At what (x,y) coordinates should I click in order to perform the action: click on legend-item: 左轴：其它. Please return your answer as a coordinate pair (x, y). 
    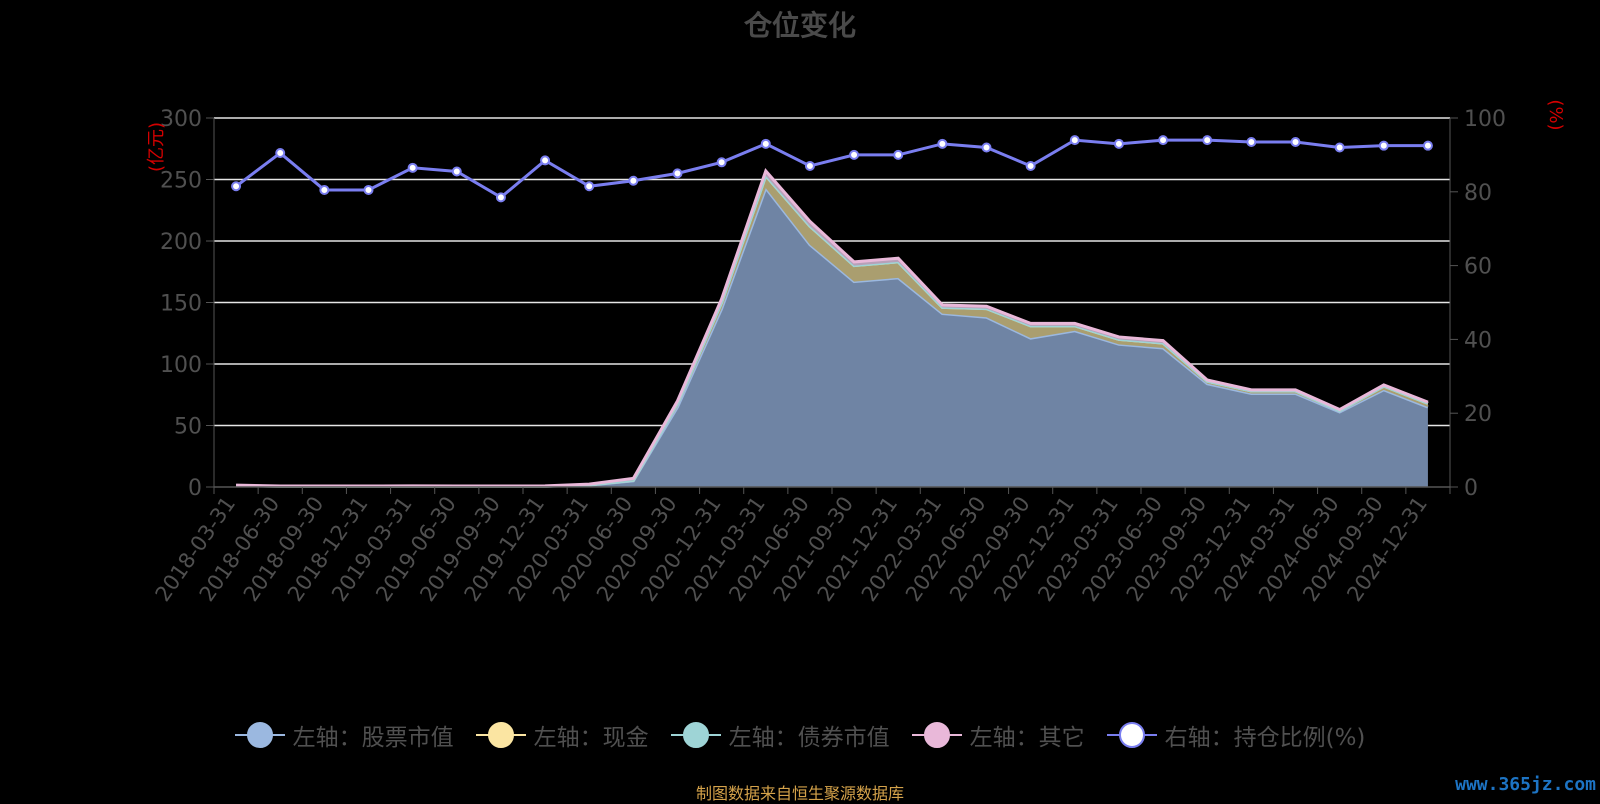
    Looking at the image, I should click on (998, 735).